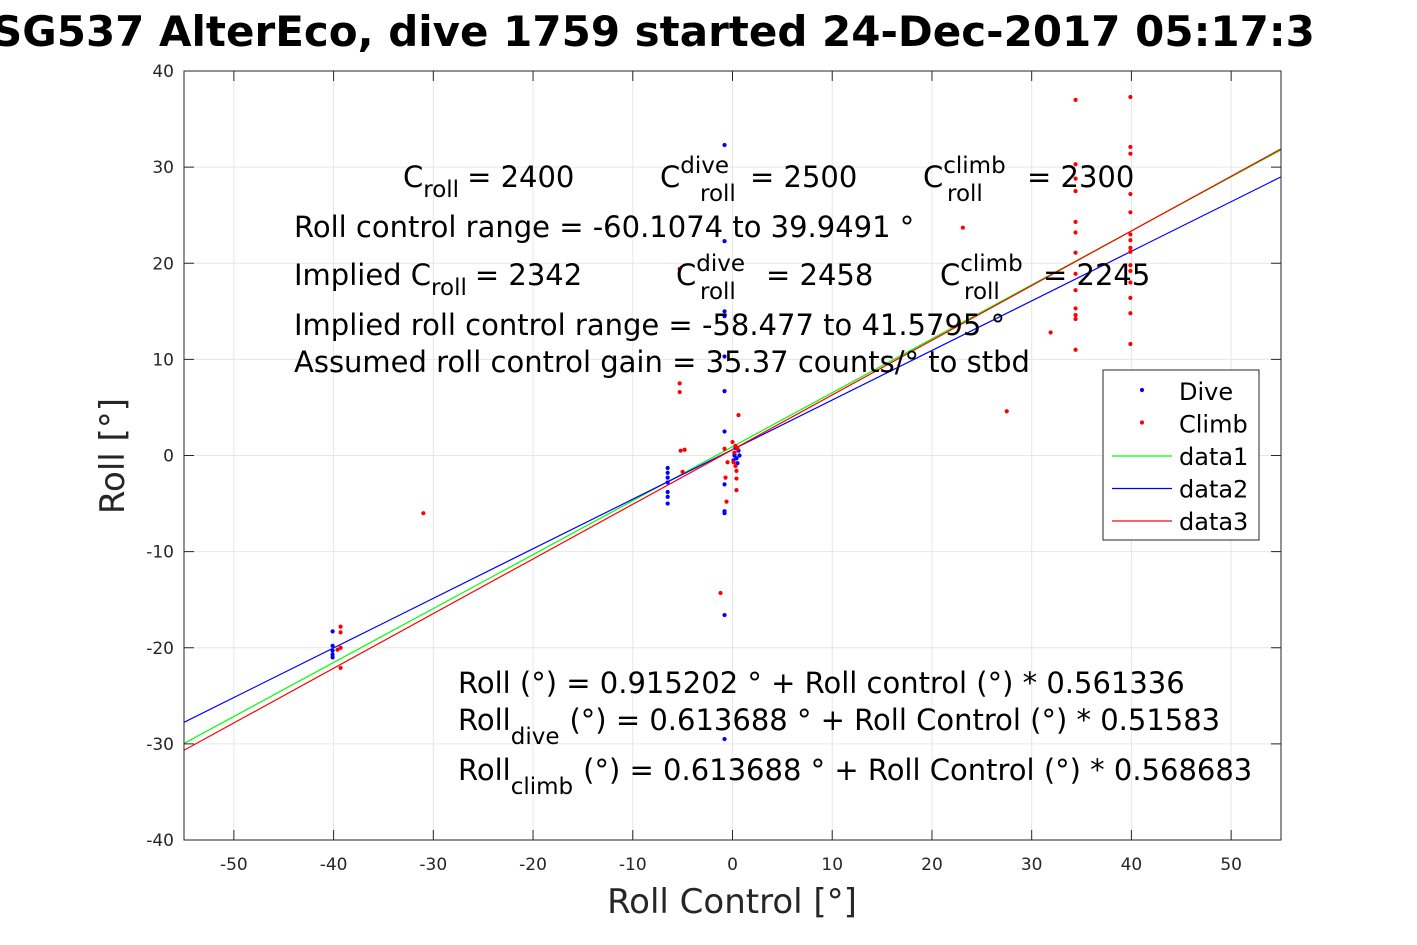 The image size is (1417, 945). I want to click on annotation-c-roll: Croll = 2400, so click(488, 181).